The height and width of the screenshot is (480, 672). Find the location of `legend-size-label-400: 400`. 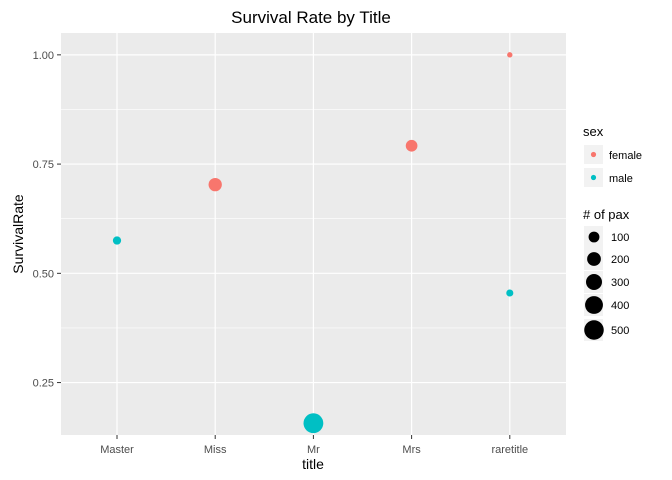

legend-size-label-400: 400 is located at coordinates (620, 306).